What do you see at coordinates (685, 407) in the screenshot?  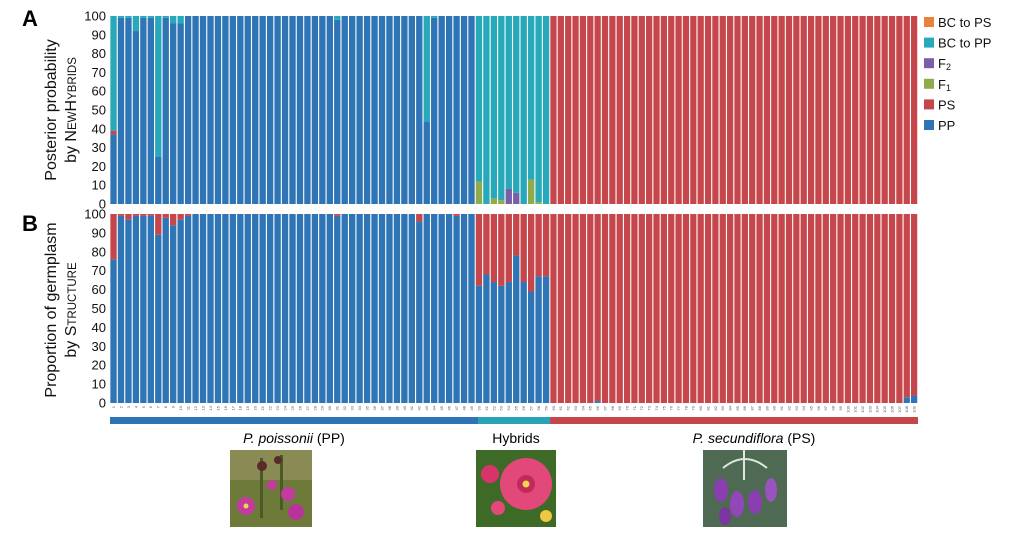 I see `x-tick-label: 78` at bounding box center [685, 407].